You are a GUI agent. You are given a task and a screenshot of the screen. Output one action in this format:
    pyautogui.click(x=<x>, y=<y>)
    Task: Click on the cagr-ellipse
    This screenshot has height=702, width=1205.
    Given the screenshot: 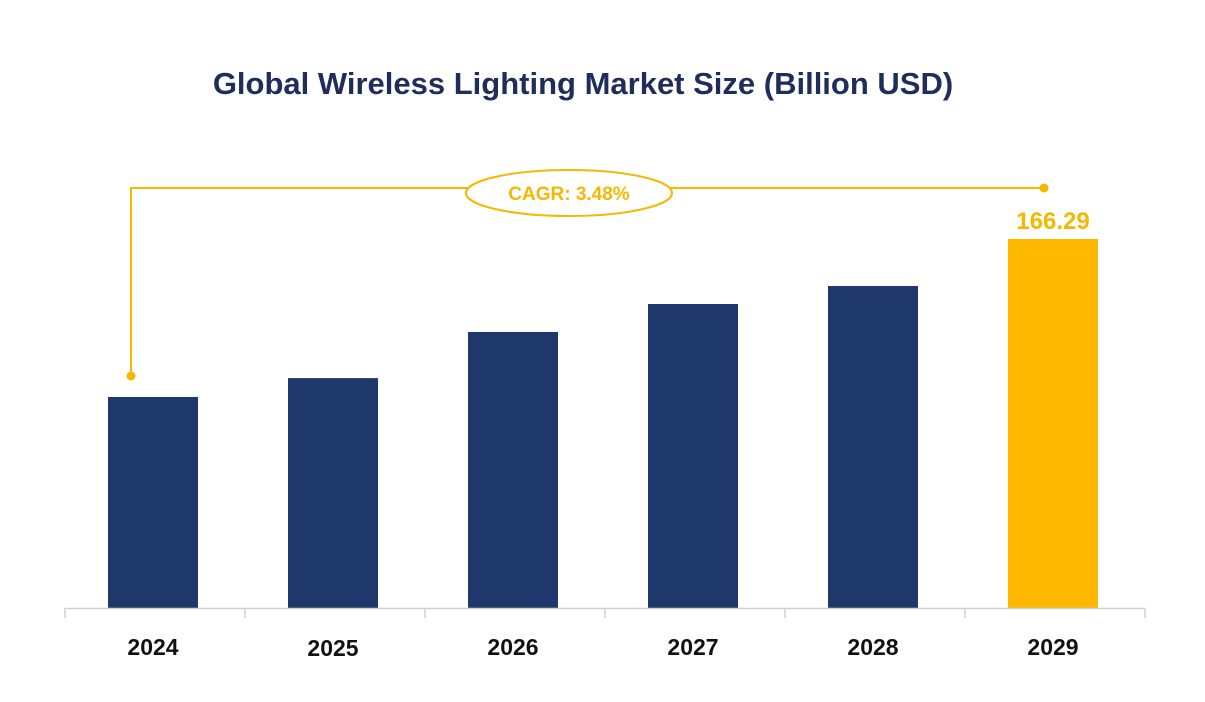 What is the action you would take?
    pyautogui.click(x=569, y=193)
    